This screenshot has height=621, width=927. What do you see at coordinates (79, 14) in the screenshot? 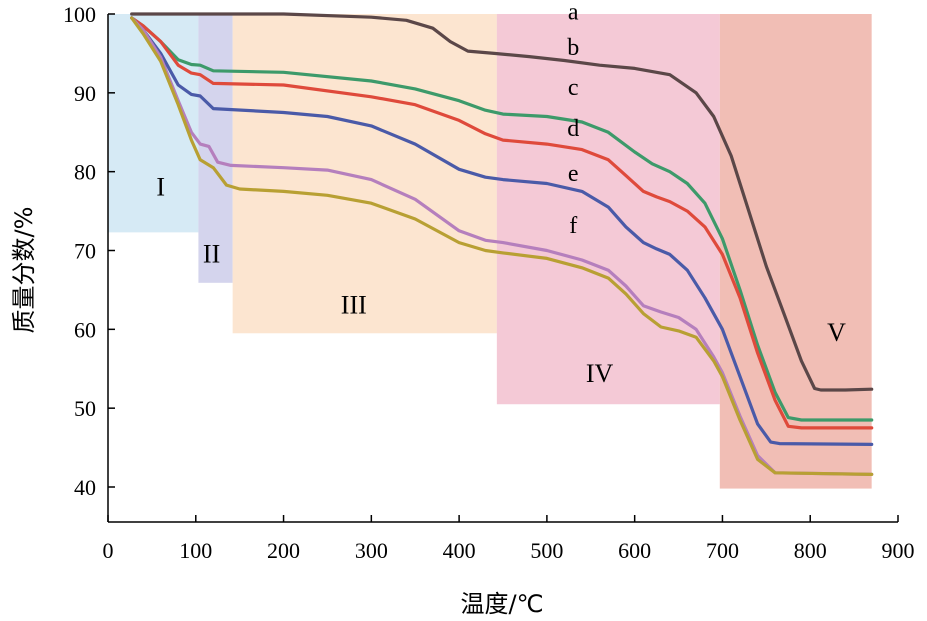
I see `y-tick-label: 100` at bounding box center [79, 14].